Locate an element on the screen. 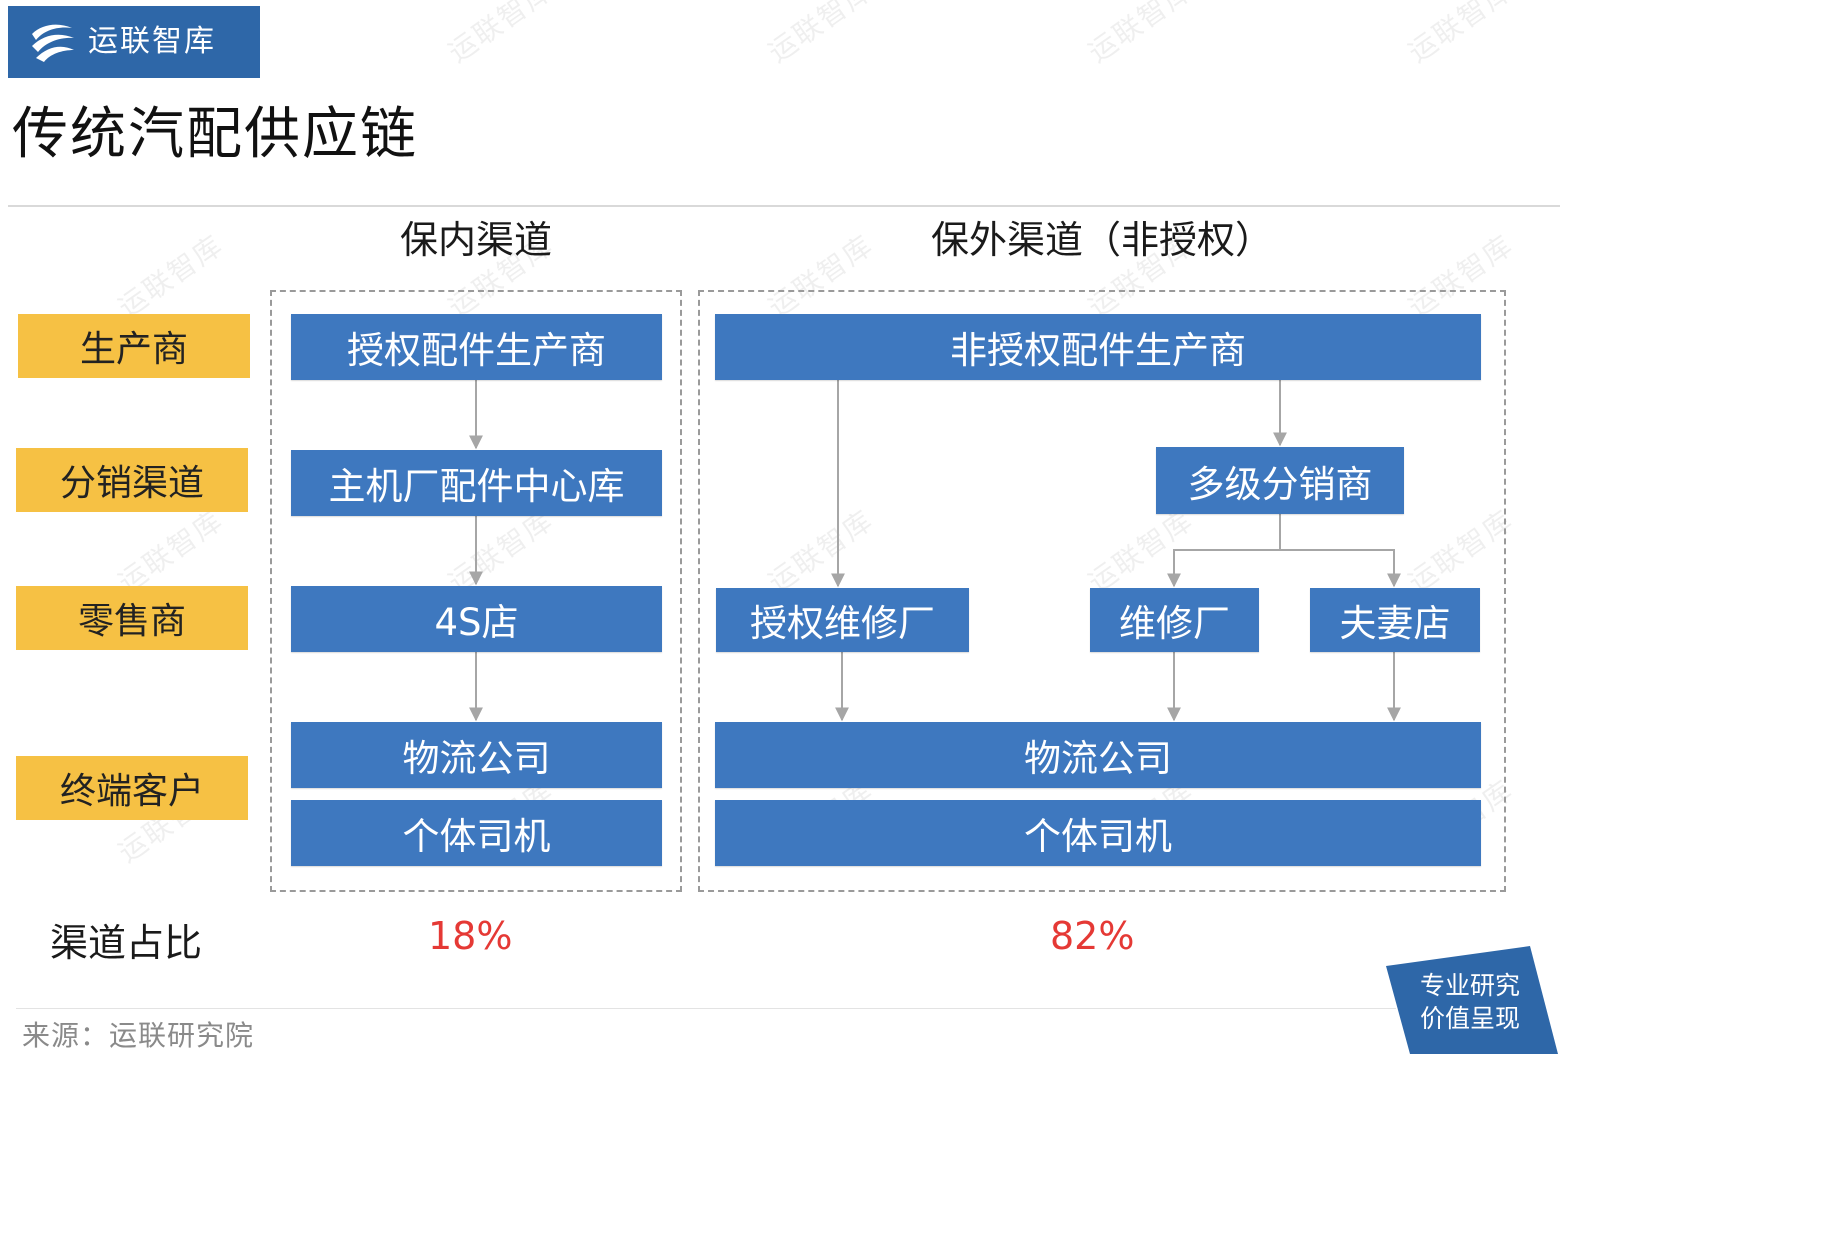 Image resolution: width=1846 pixels, height=1240 pixels. channel-share-label: 渠道占比 is located at coordinates (126, 943).